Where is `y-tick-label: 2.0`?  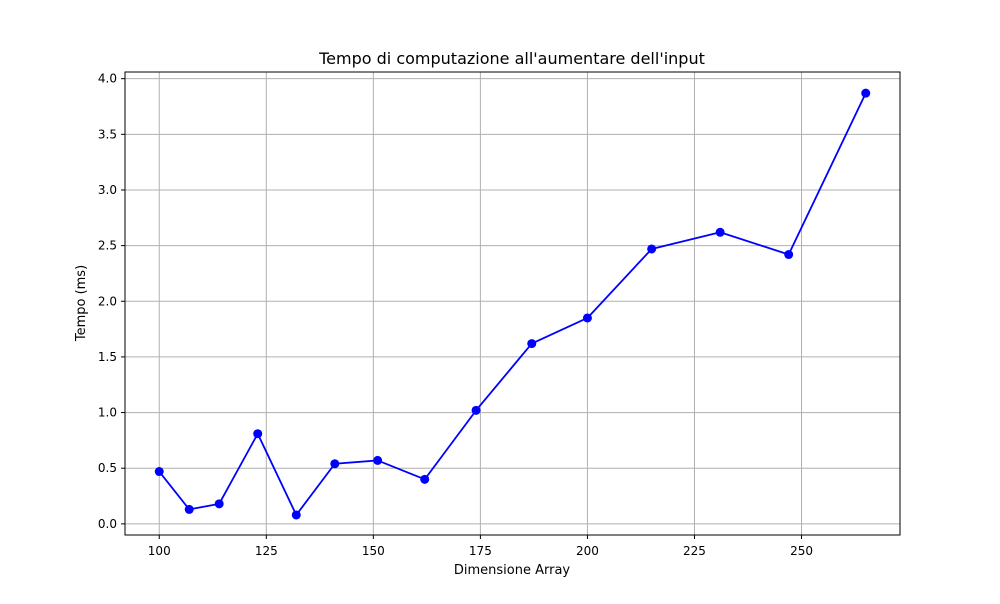
y-tick-label: 2.0 is located at coordinates (107, 301).